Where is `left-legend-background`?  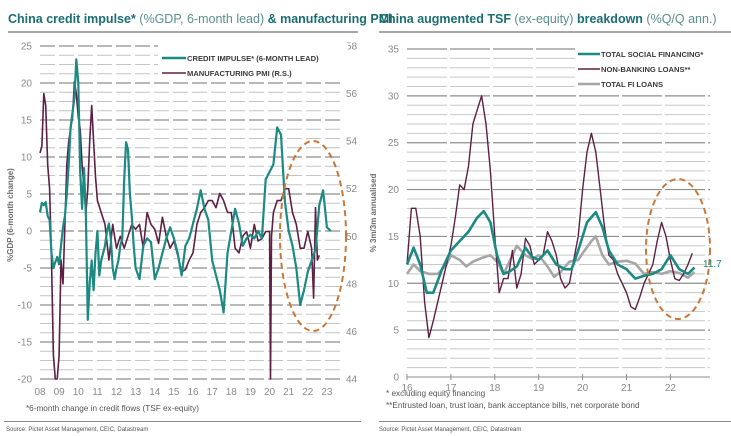 left-legend-background is located at coordinates (253, 61).